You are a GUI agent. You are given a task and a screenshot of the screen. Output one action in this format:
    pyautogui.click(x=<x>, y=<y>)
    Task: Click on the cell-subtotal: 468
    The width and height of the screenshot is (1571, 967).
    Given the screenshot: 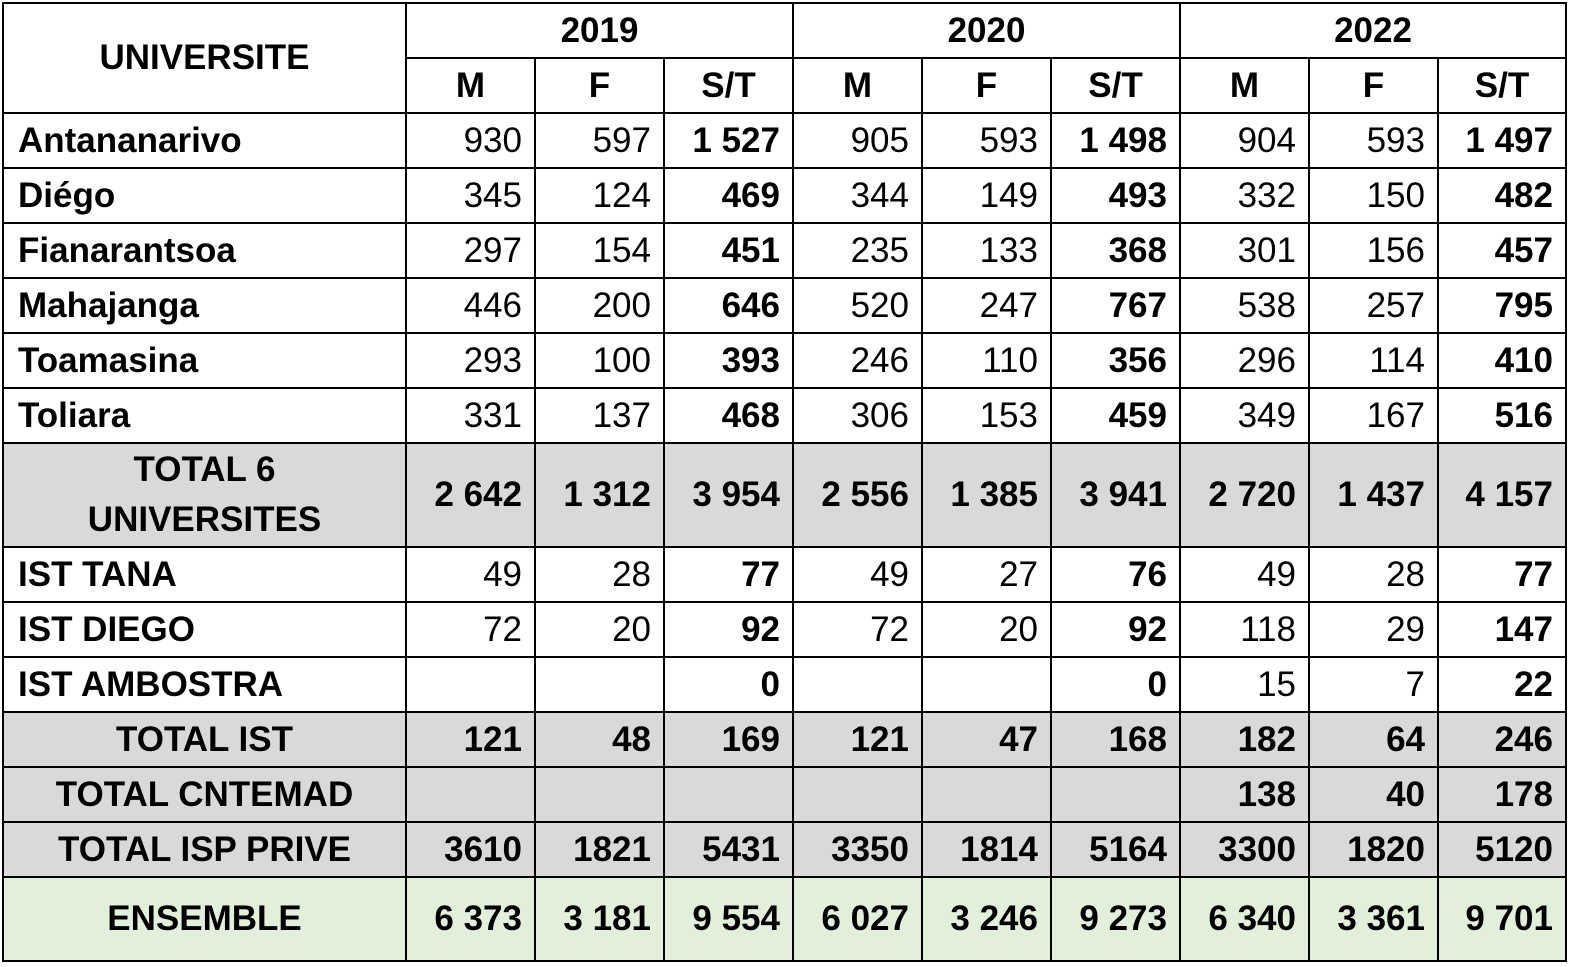 What is the action you would take?
    pyautogui.click(x=728, y=415)
    